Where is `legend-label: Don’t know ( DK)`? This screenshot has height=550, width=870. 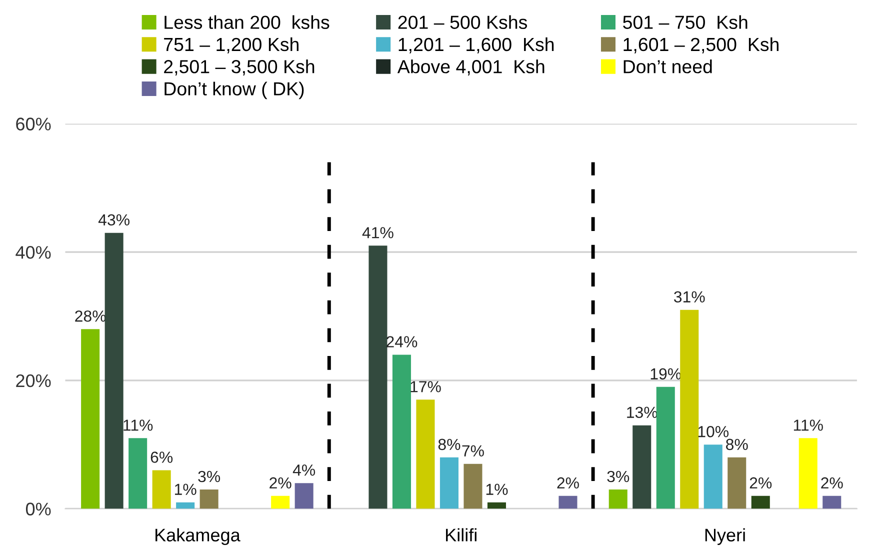 legend-label: Don’t know ( DK) is located at coordinates (234, 91).